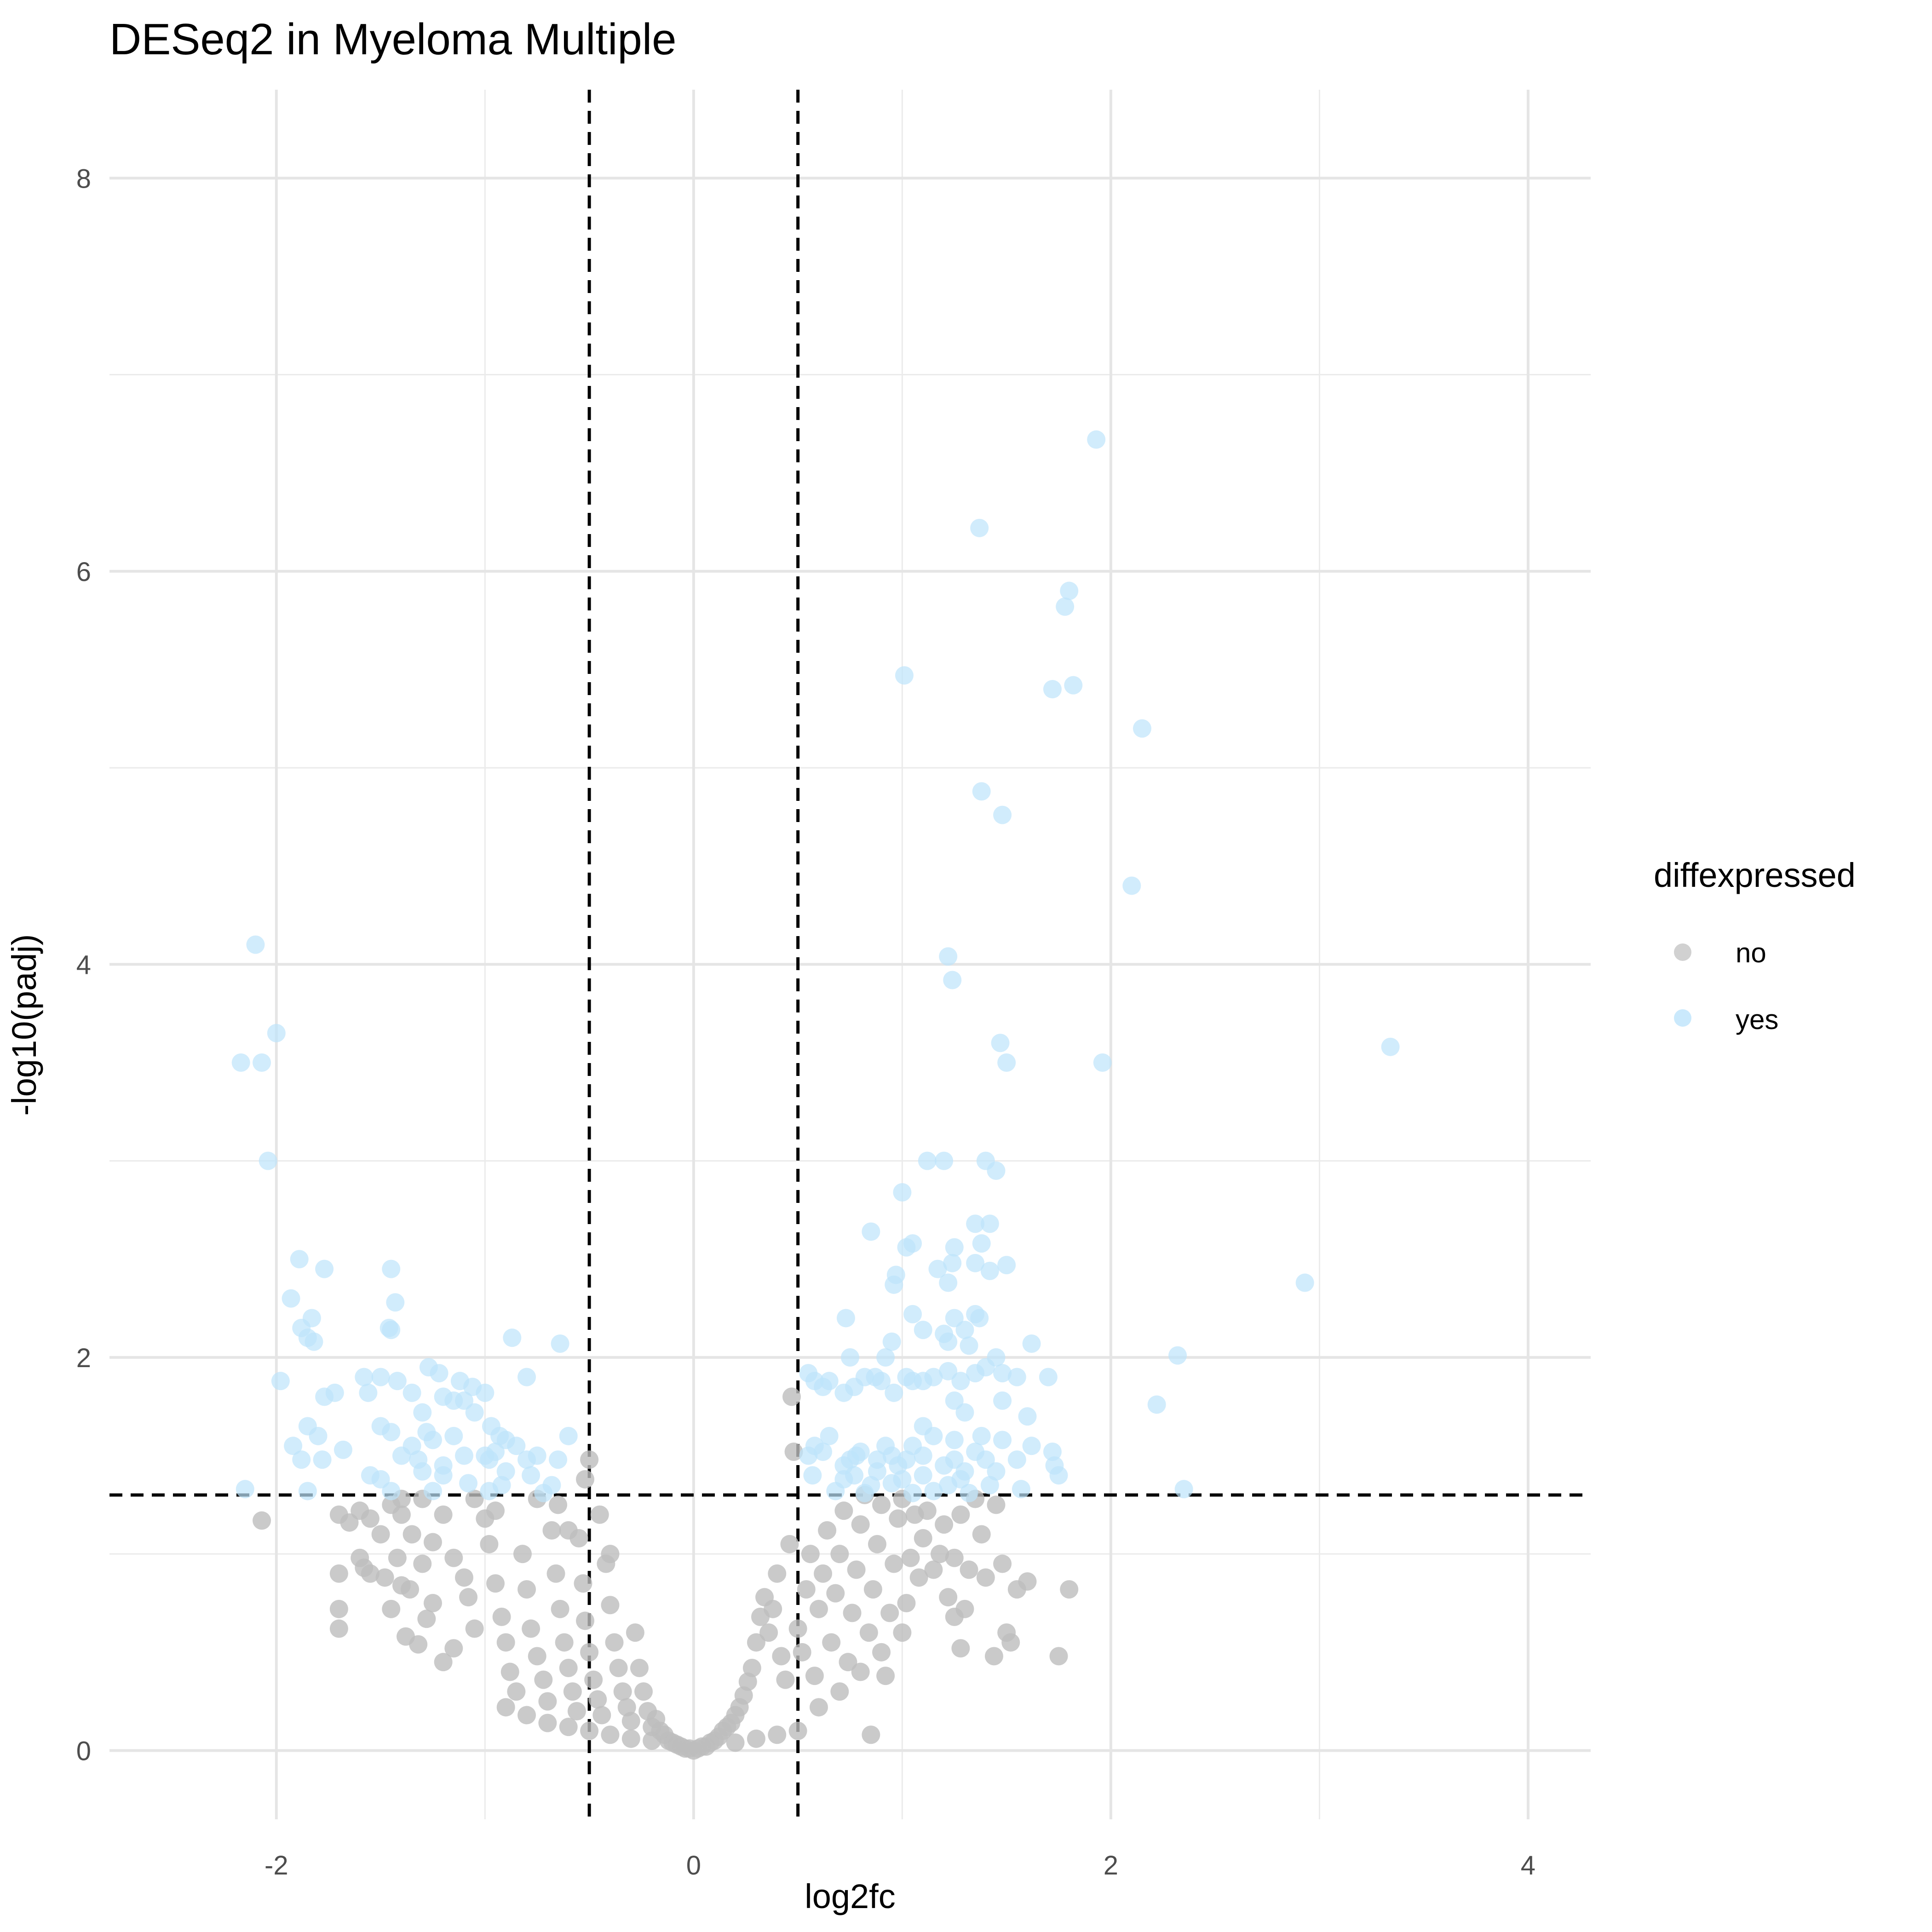 This screenshot has height=1932, width=1932. What do you see at coordinates (83, 572) in the screenshot?
I see `y-tick-label: 6` at bounding box center [83, 572].